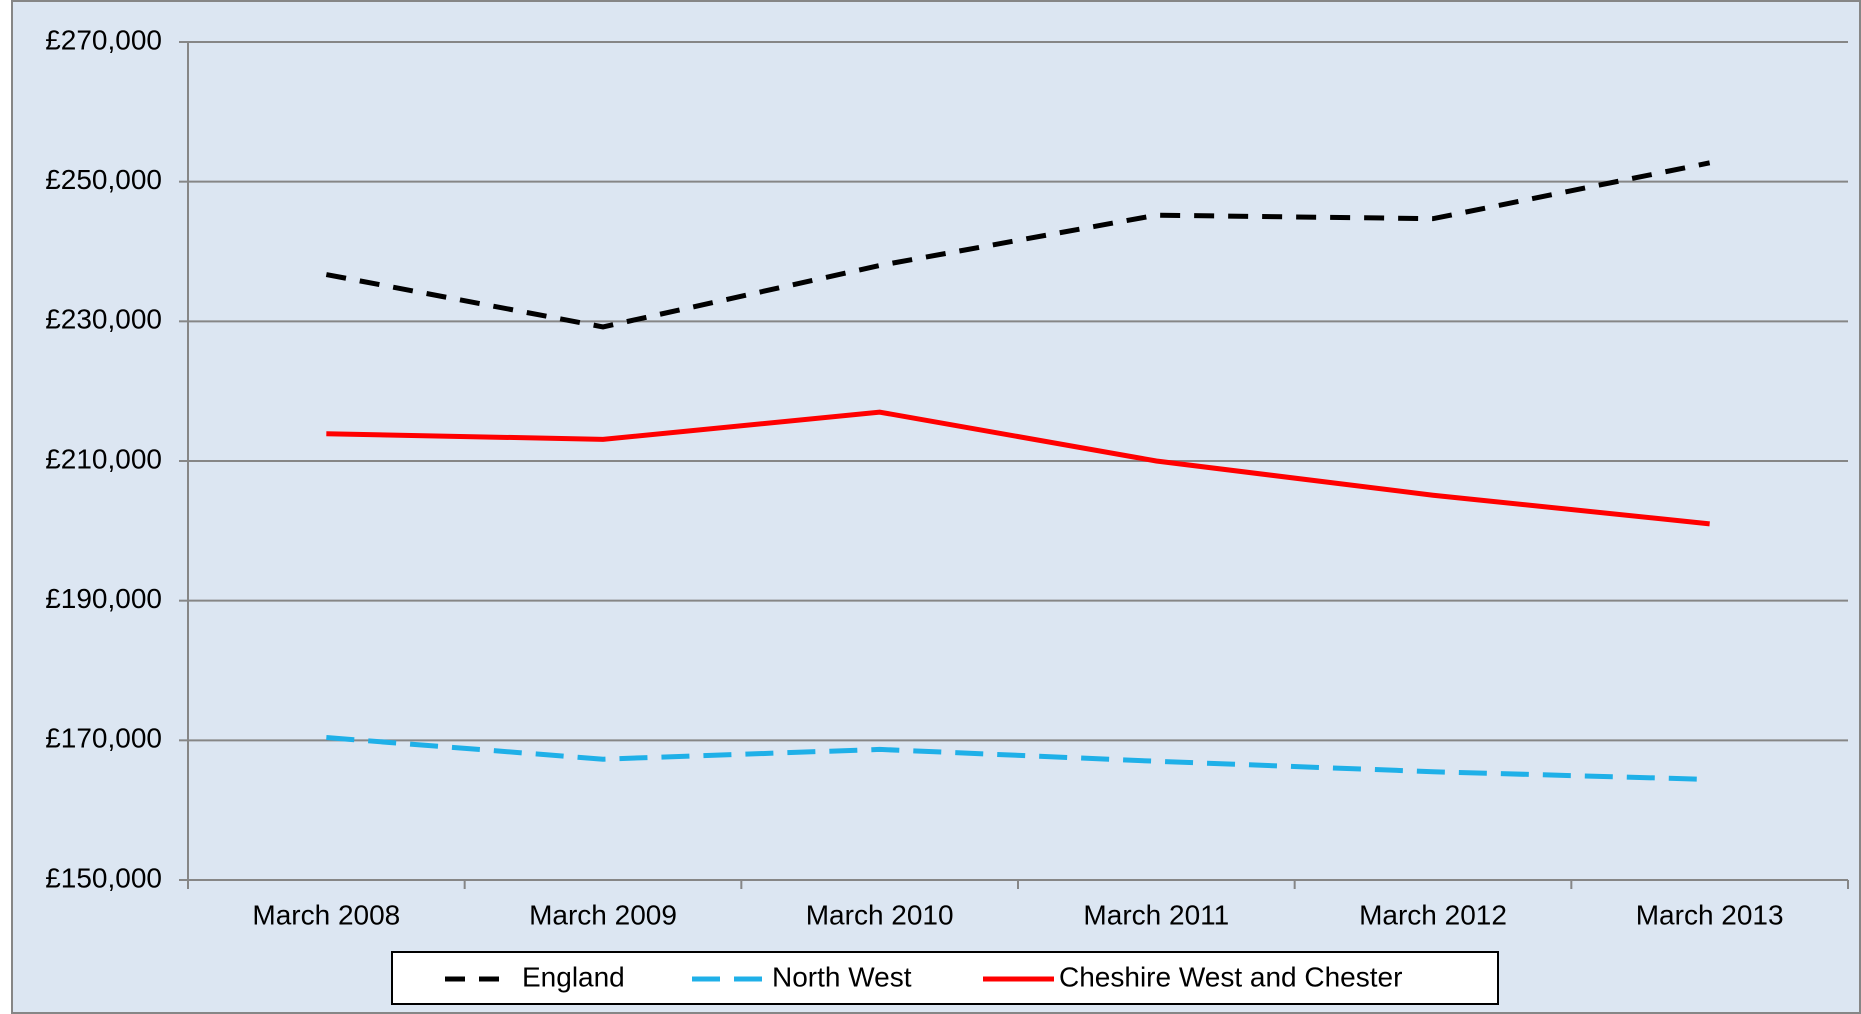  I want to click on y-tick-label: £190,000, so click(103, 598).